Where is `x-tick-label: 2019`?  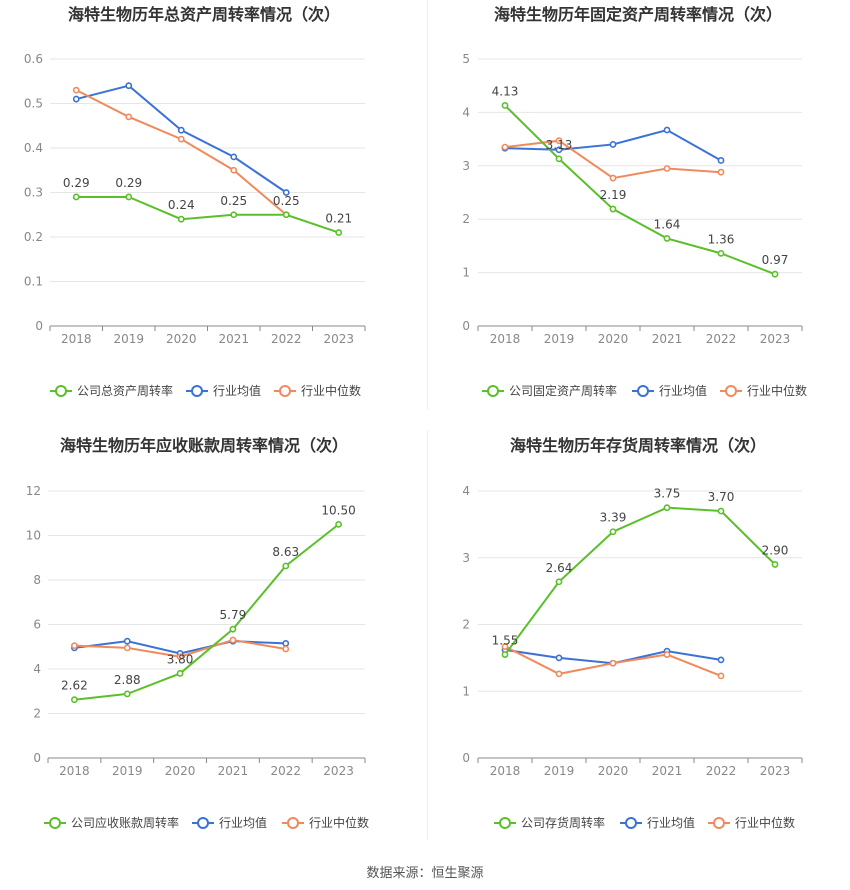 x-tick-label: 2019 is located at coordinates (559, 339).